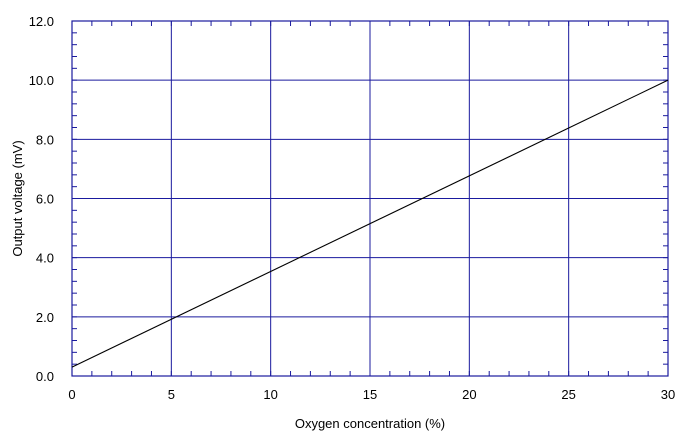 The height and width of the screenshot is (432, 677). What do you see at coordinates (45, 258) in the screenshot?
I see `y-tick-label: 4.0` at bounding box center [45, 258].